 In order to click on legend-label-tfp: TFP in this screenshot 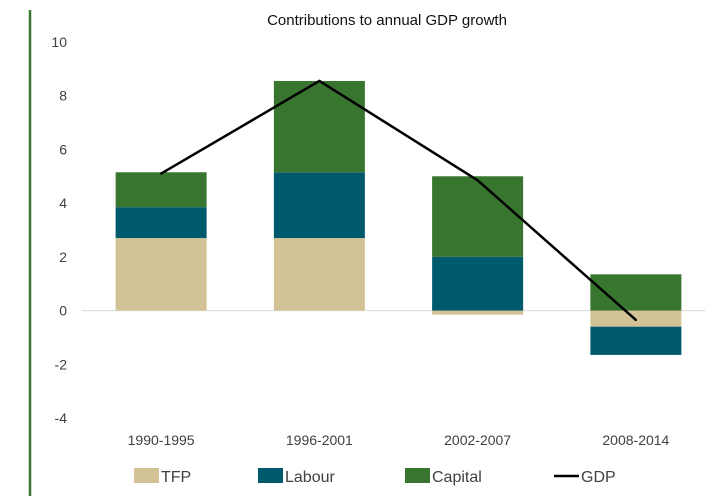, I will do `click(176, 477)`.